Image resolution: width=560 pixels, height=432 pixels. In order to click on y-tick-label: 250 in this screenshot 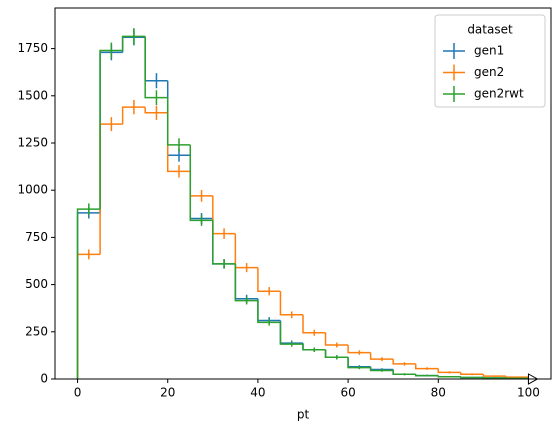, I will do `click(36, 331)`.